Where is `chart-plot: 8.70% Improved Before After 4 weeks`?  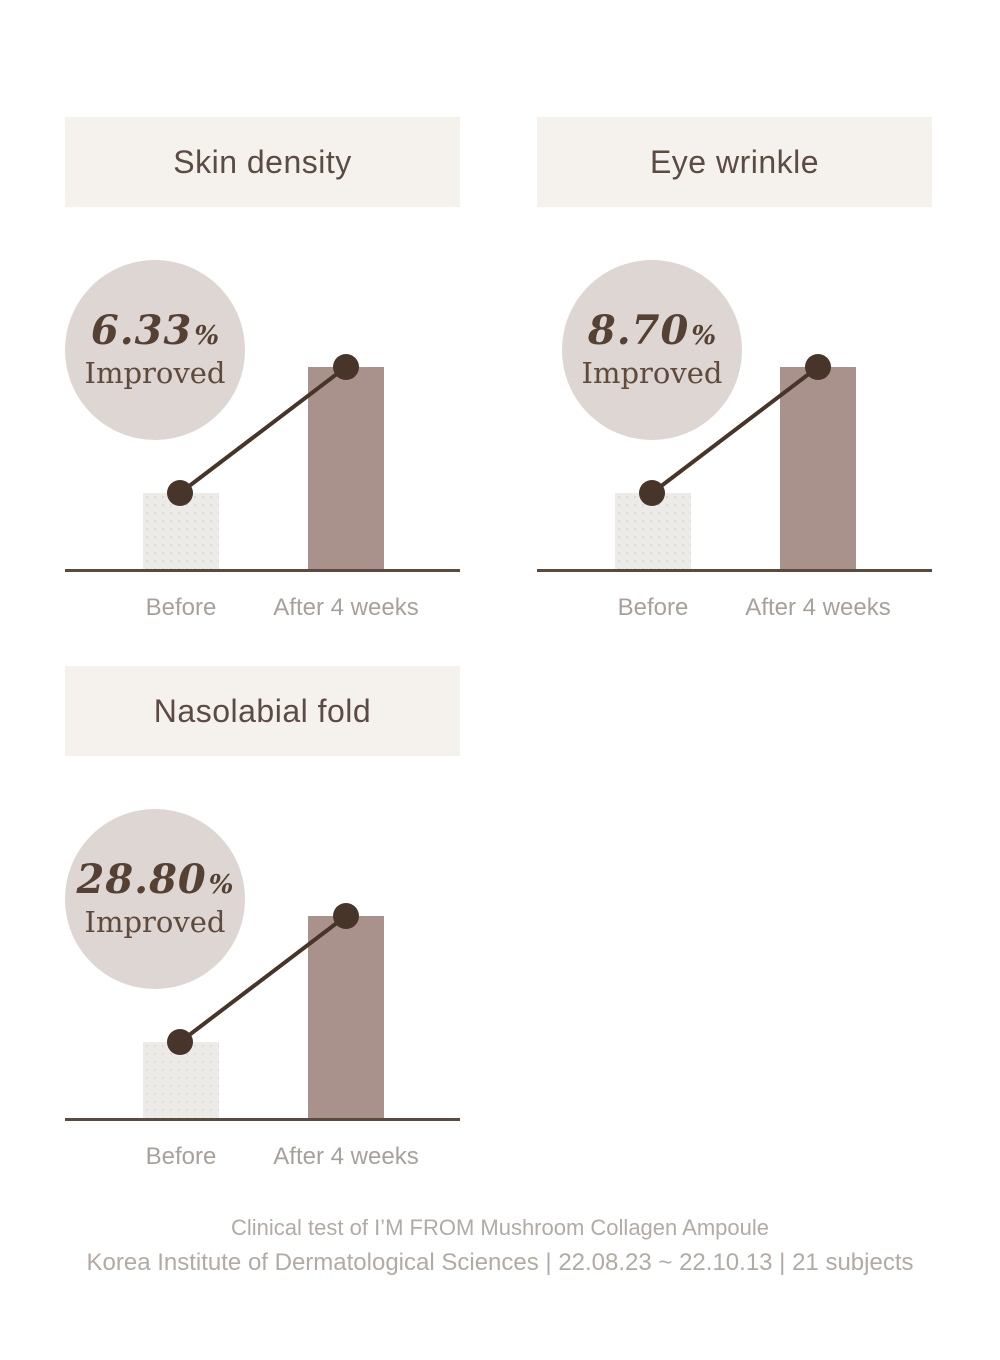
chart-plot: 8.70% Improved Before After 4 weeks is located at coordinates (734, 419).